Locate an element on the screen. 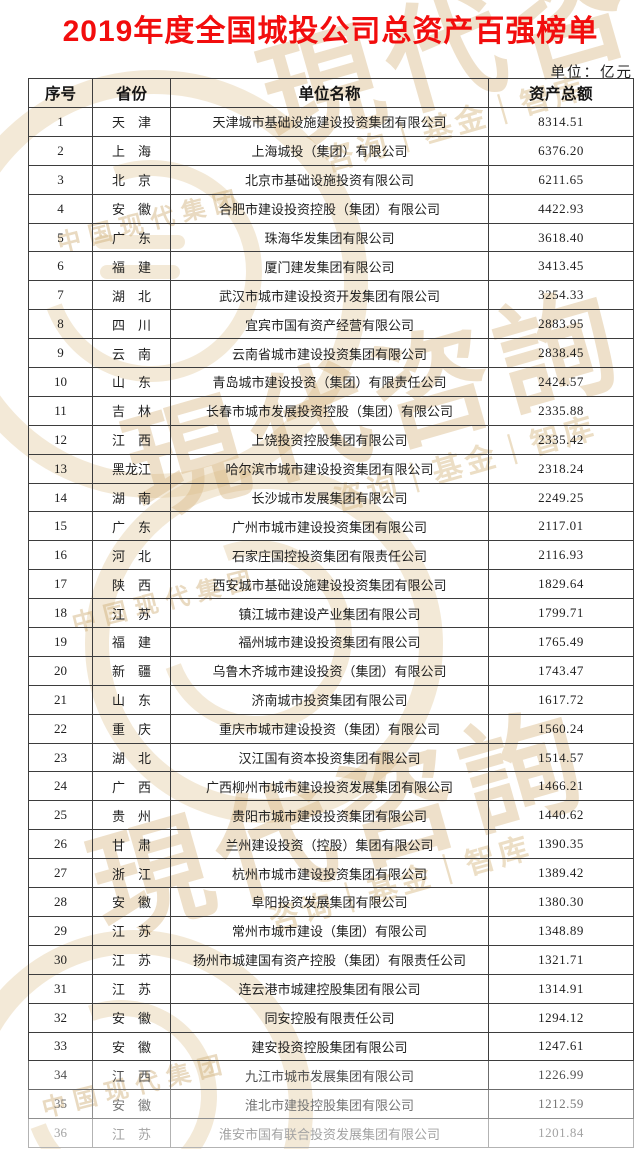  cell-rank: 20 is located at coordinates (60, 670).